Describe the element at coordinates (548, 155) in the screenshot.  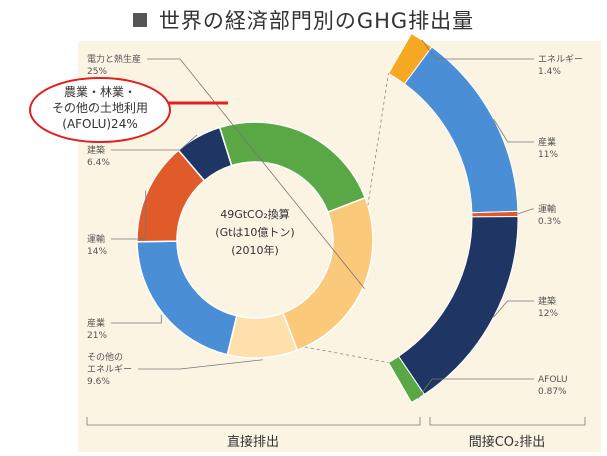
I see `arc-label-industry-value: 11%` at that location.